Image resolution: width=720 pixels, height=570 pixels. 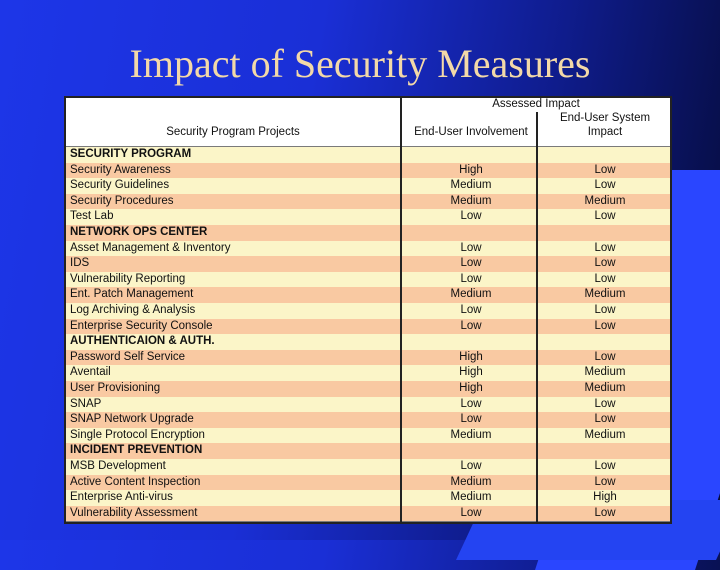 What do you see at coordinates (122, 200) in the screenshot?
I see `project-name: Security Procedures` at bounding box center [122, 200].